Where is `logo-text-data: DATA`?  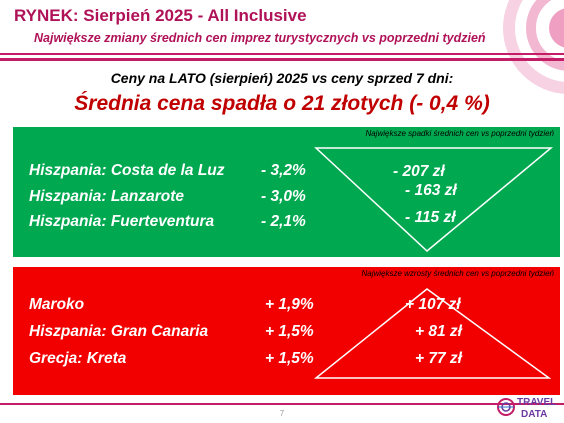 logo-text-data: DATA is located at coordinates (534, 414).